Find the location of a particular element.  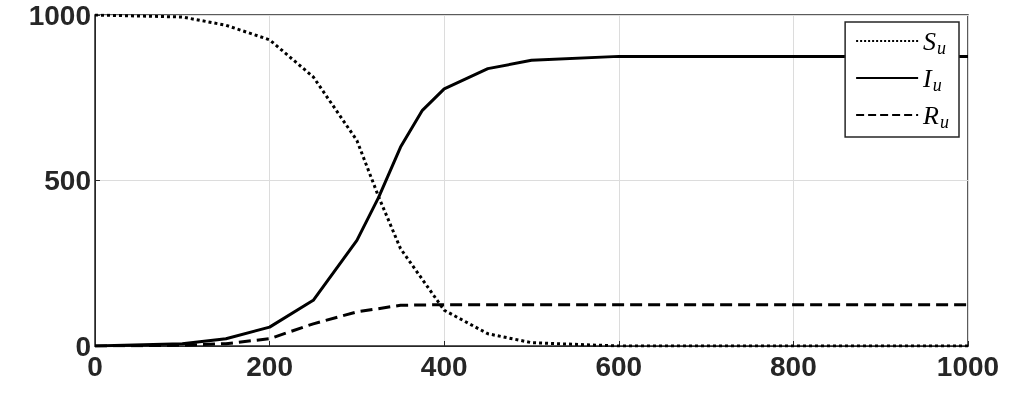

y-tick-label: 1000 is located at coordinates (59, 15).